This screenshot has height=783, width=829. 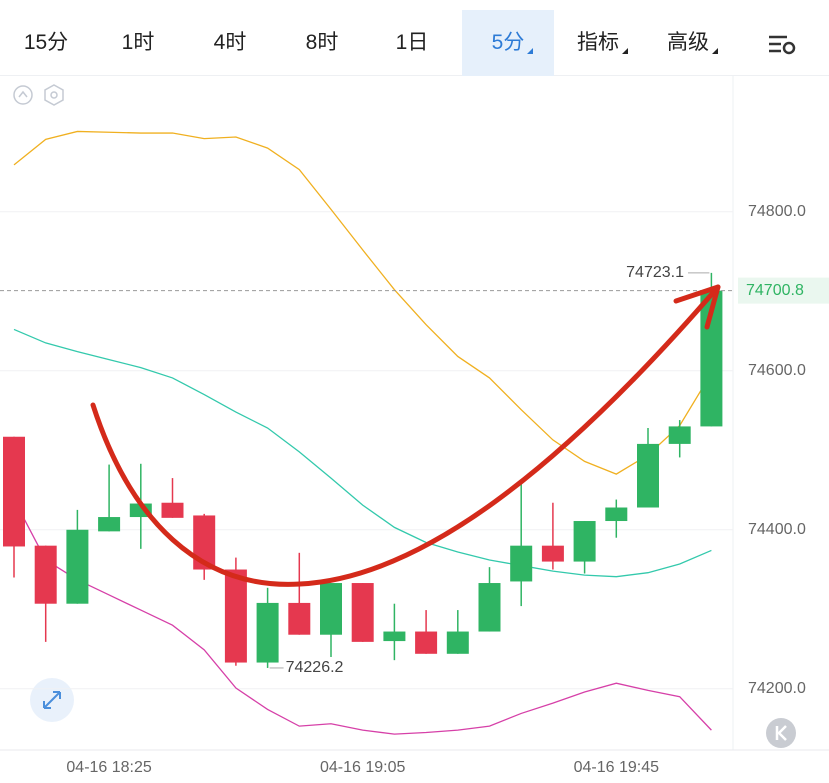 I want to click on chart-tools, so click(x=38, y=95).